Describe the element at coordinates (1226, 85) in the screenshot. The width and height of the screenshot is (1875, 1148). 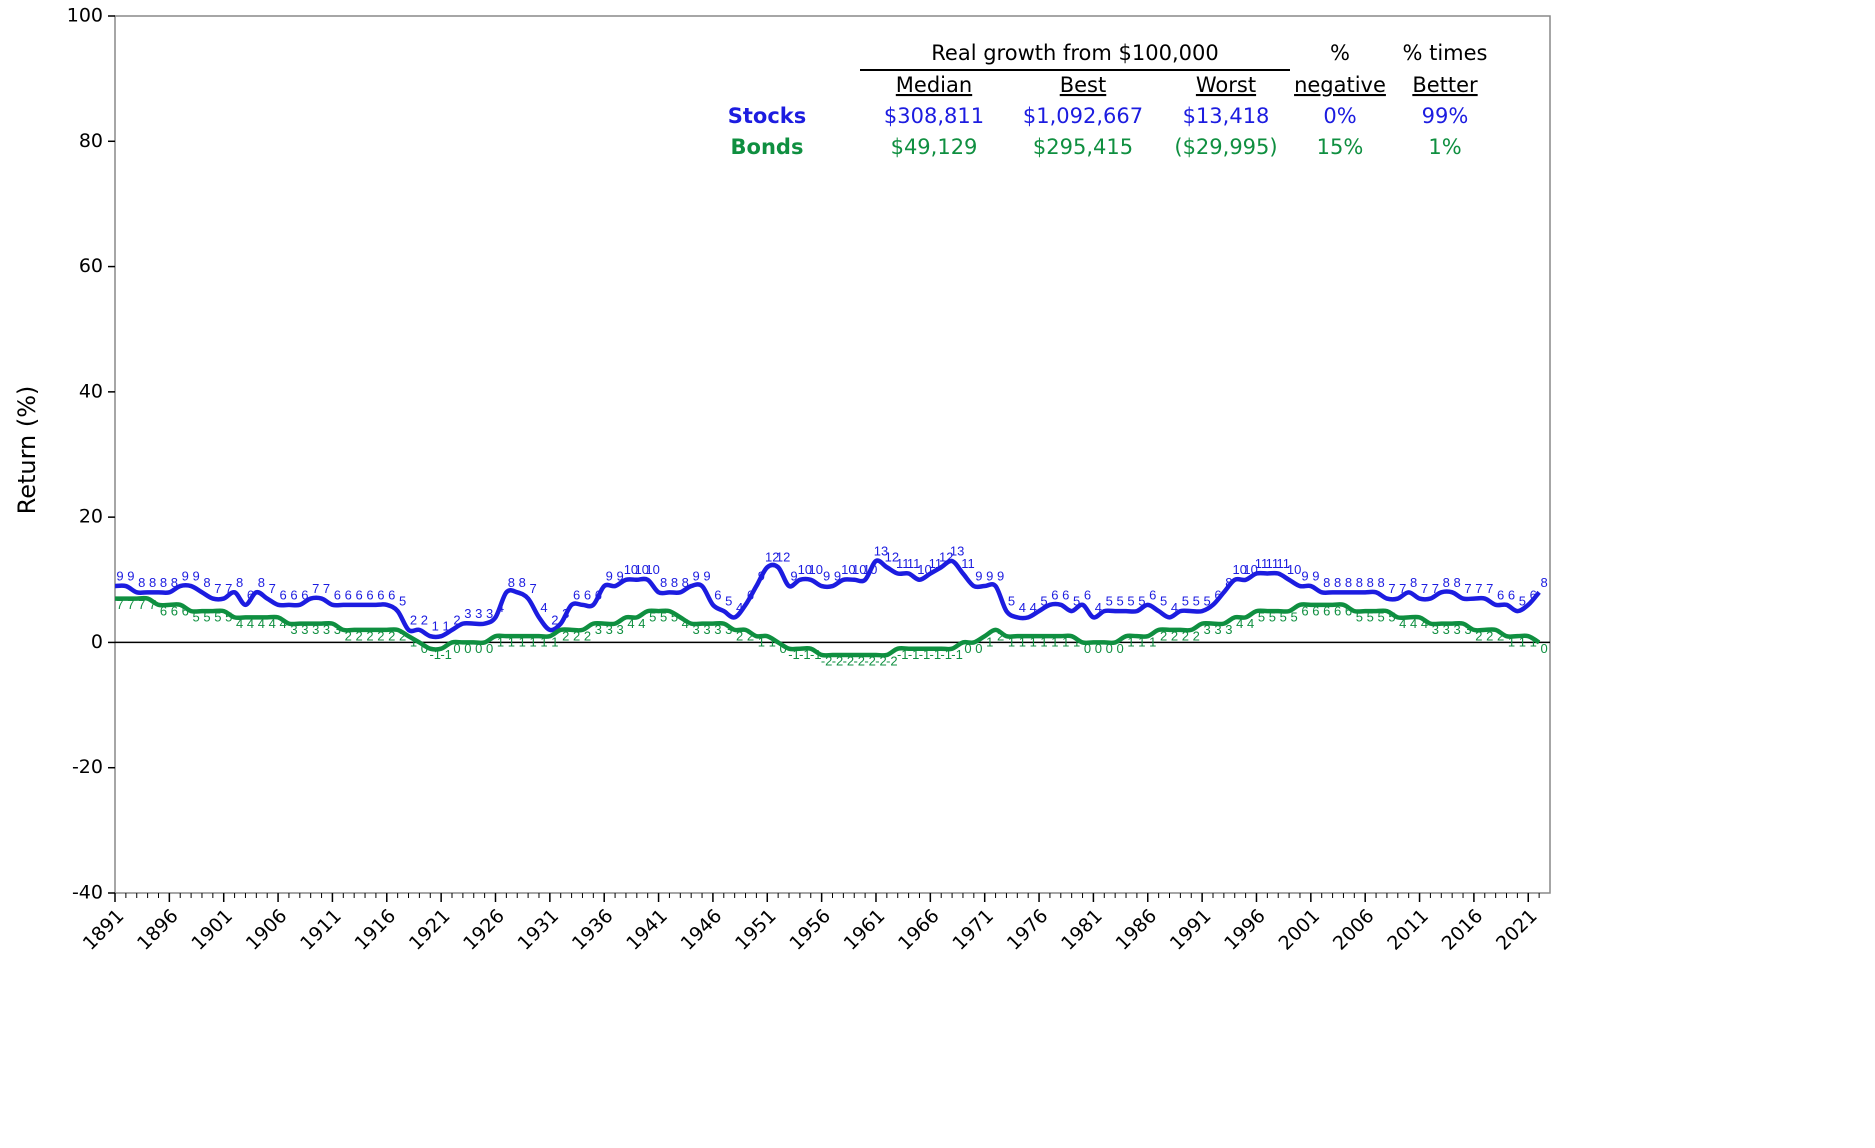
I see `table-column-header: Worst` at that location.